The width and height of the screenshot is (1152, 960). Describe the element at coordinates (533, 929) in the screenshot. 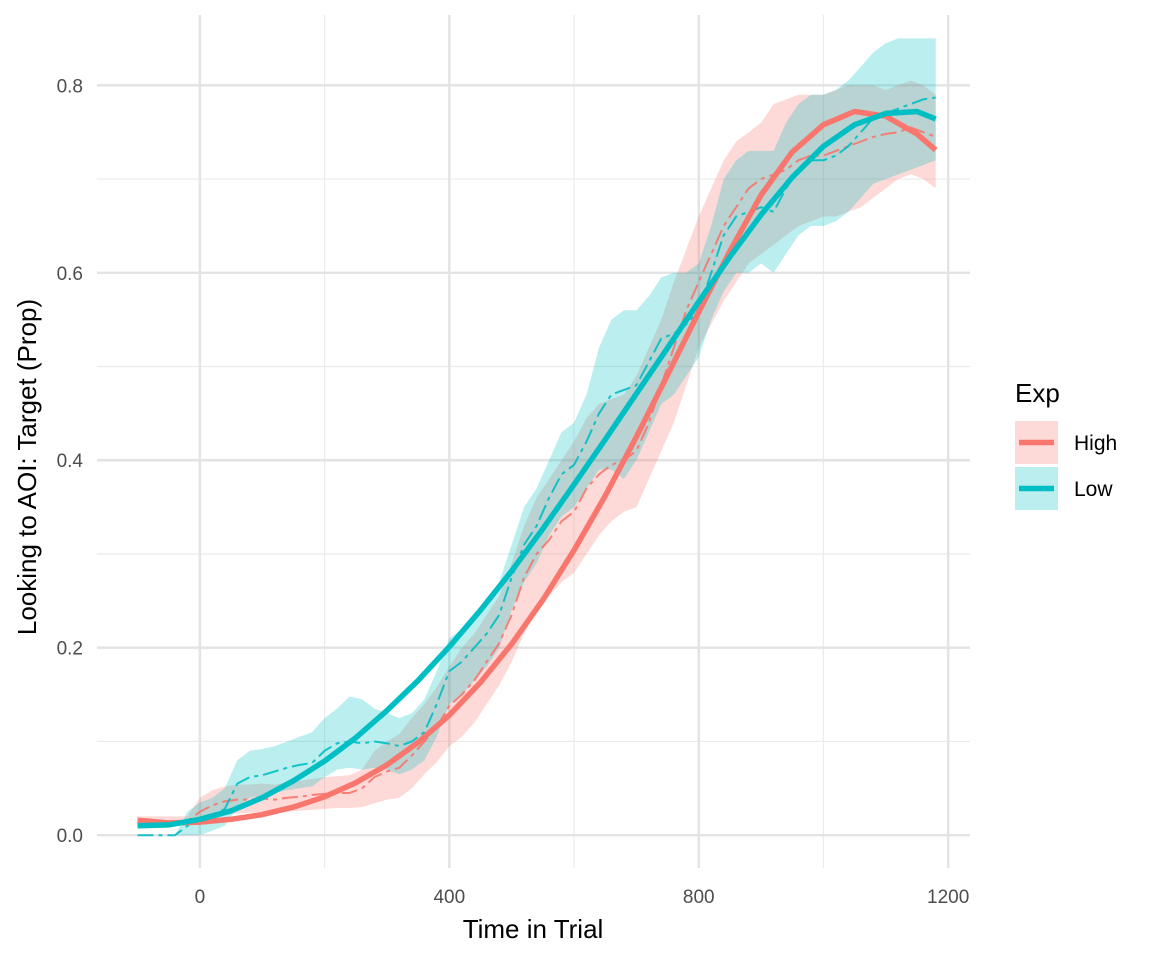

I see `x-axis-title: Time in Trial` at that location.